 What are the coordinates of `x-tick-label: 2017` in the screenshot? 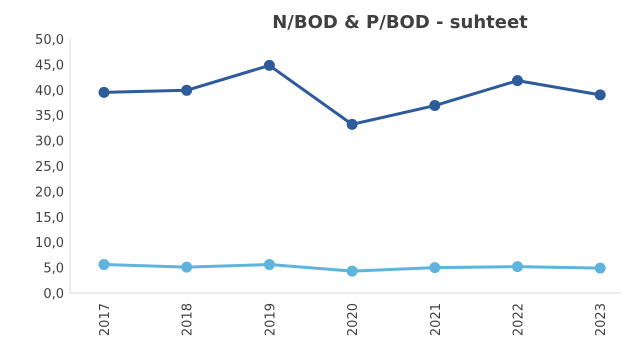 It's located at (105, 319).